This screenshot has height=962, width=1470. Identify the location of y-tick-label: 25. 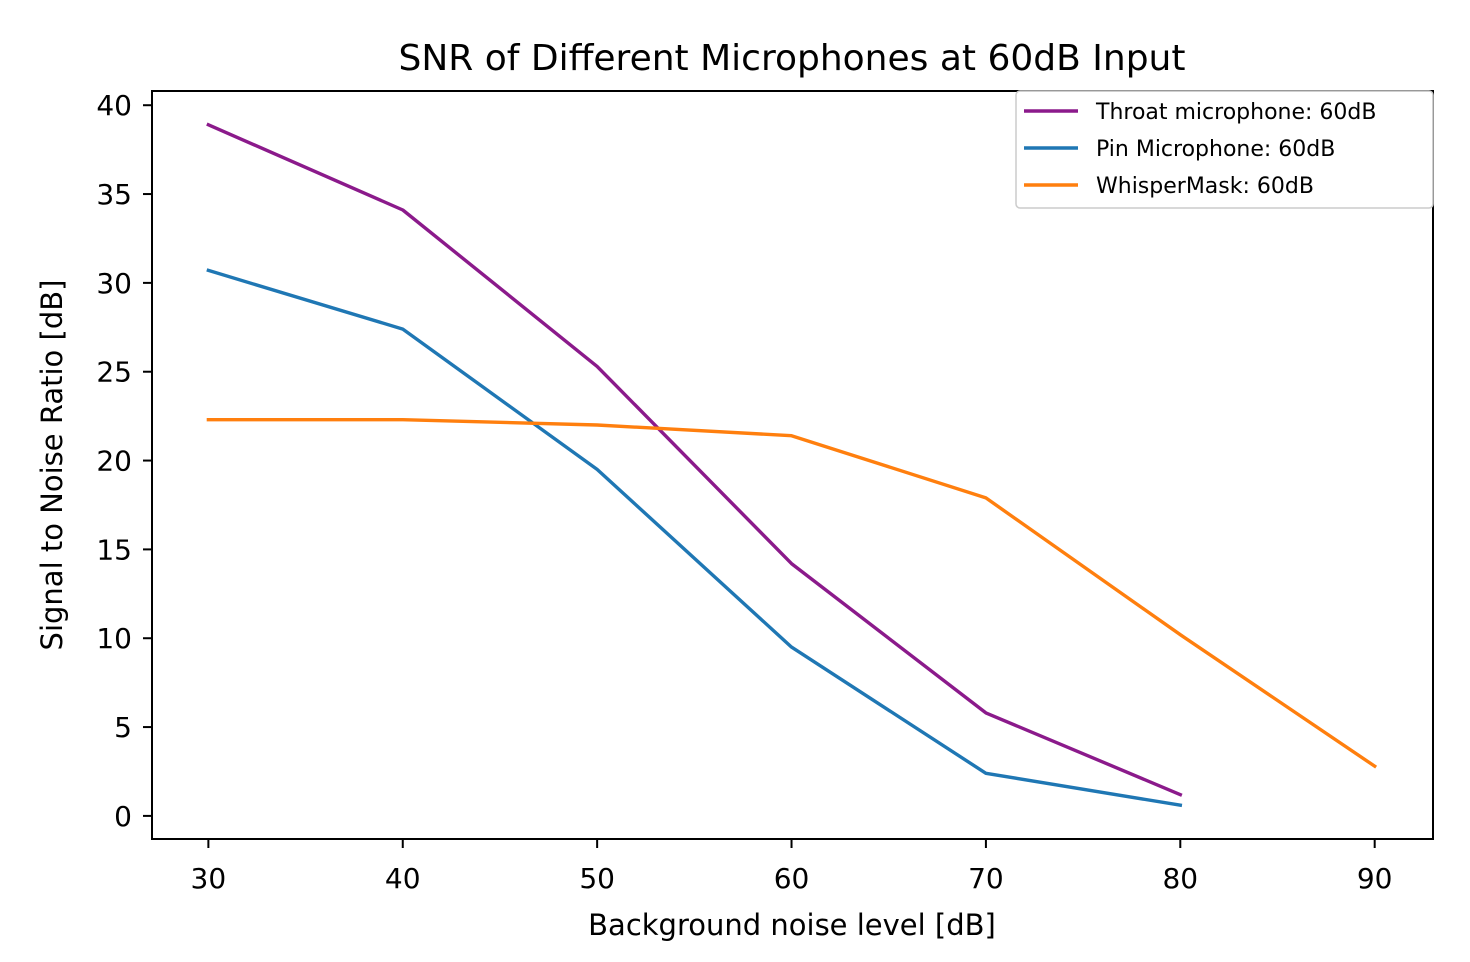
(114, 372).